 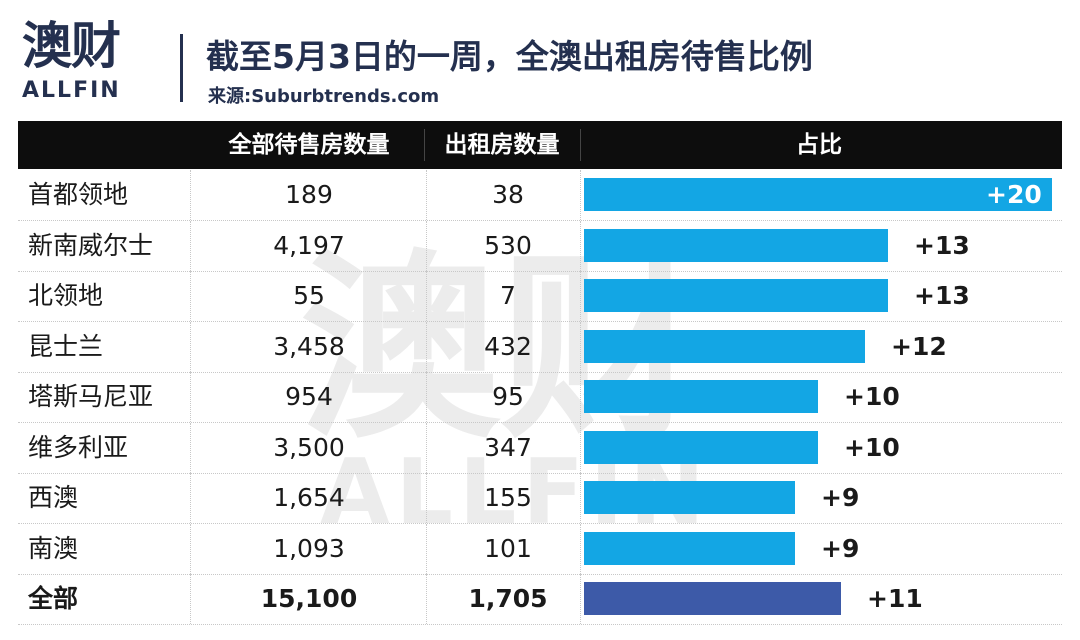 I want to click on source-note: 来源:Suburbtrends.com, so click(x=324, y=96).